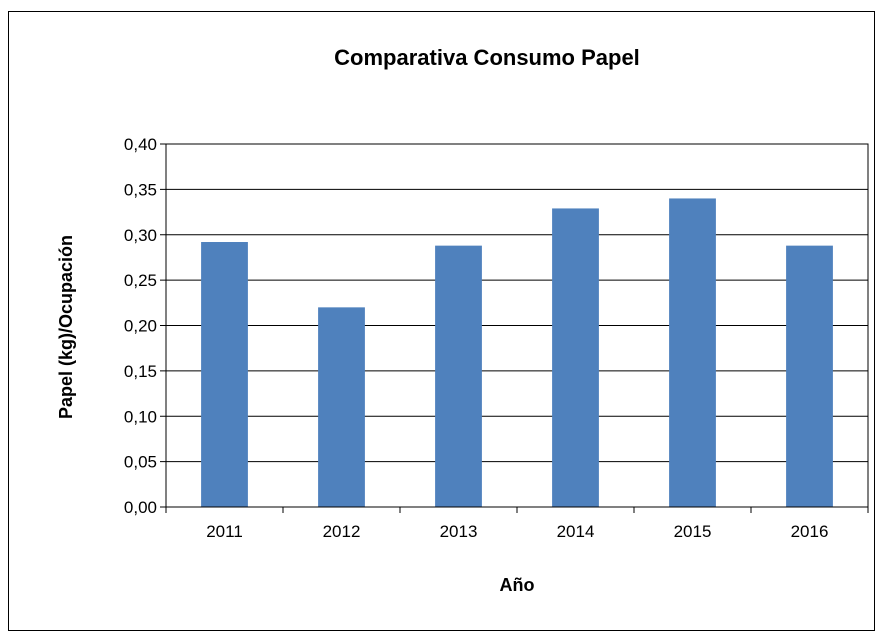 The image size is (885, 633). Describe the element at coordinates (342, 531) in the screenshot. I see `x-tick-label: 2012` at that location.